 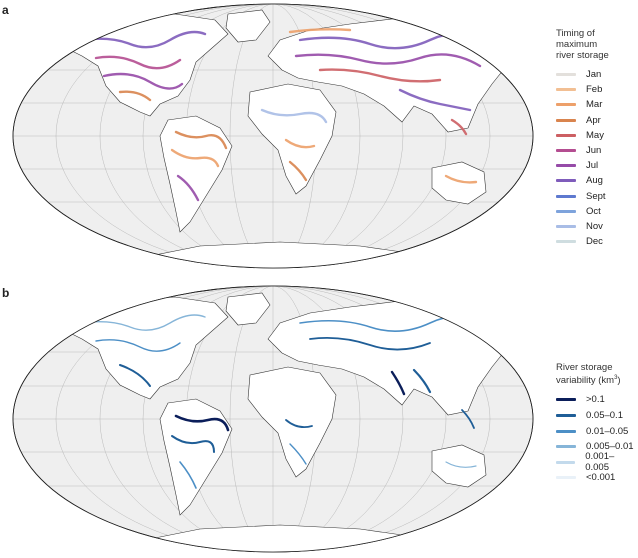 I want to click on legend-month-label: Jan, so click(x=594, y=75).